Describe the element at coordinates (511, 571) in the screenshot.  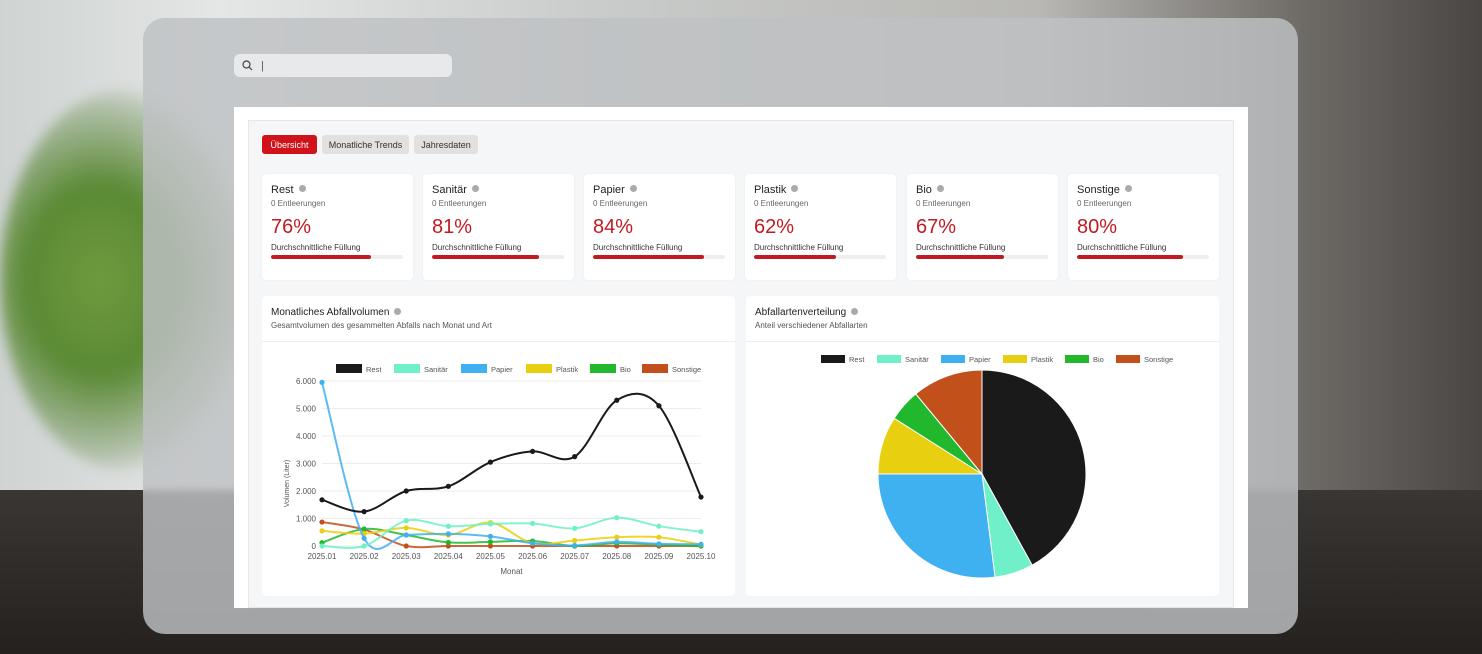
I see `x-axis-label: Monat` at that location.